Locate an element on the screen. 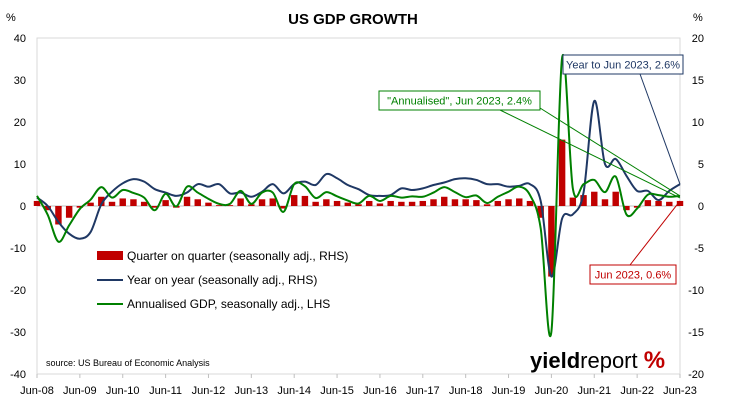 The image size is (730, 405). x-tick-label: Jun-11 is located at coordinates (165, 391).